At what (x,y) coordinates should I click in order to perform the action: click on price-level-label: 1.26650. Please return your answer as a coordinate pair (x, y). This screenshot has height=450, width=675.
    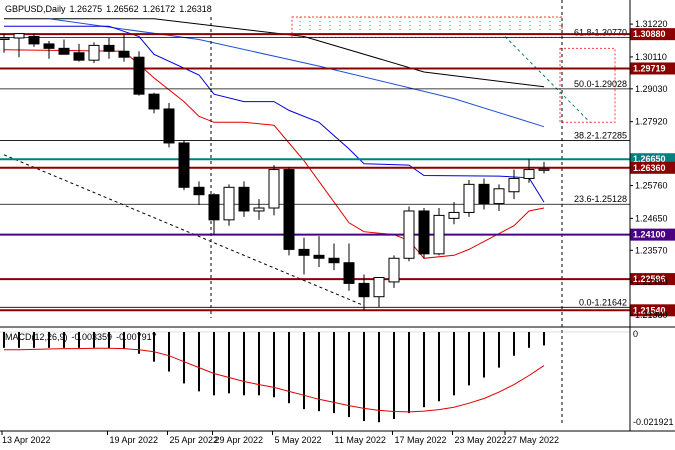
    Looking at the image, I should click on (649, 159).